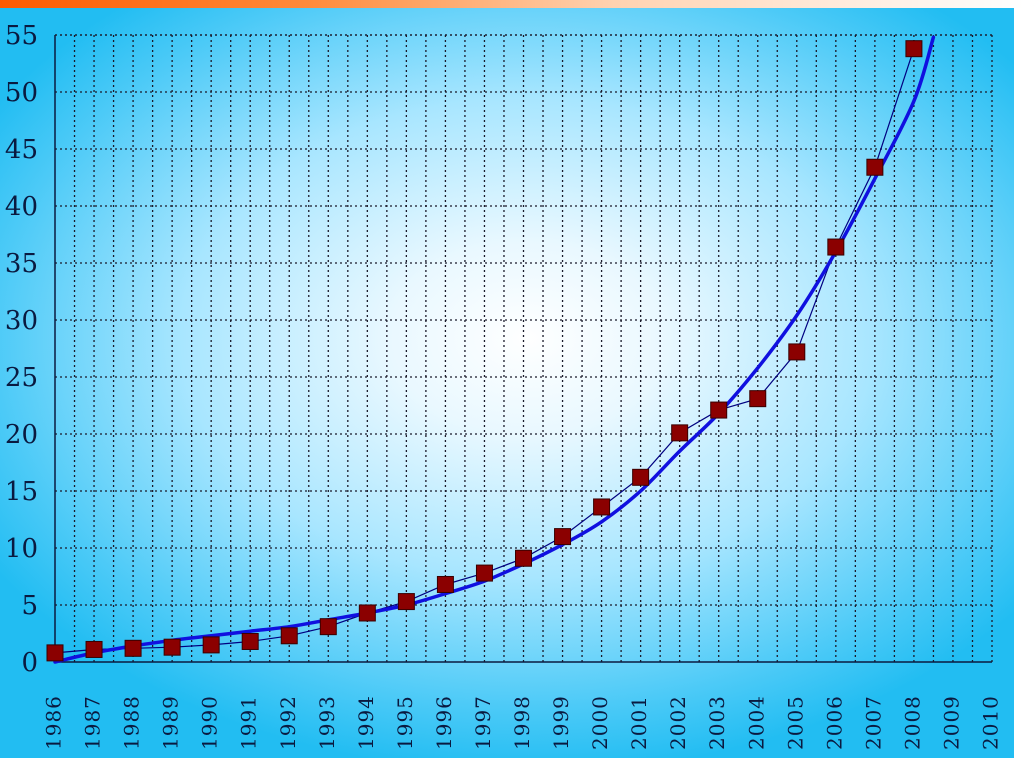  I want to click on x-tick-label: 1991, so click(249, 722).